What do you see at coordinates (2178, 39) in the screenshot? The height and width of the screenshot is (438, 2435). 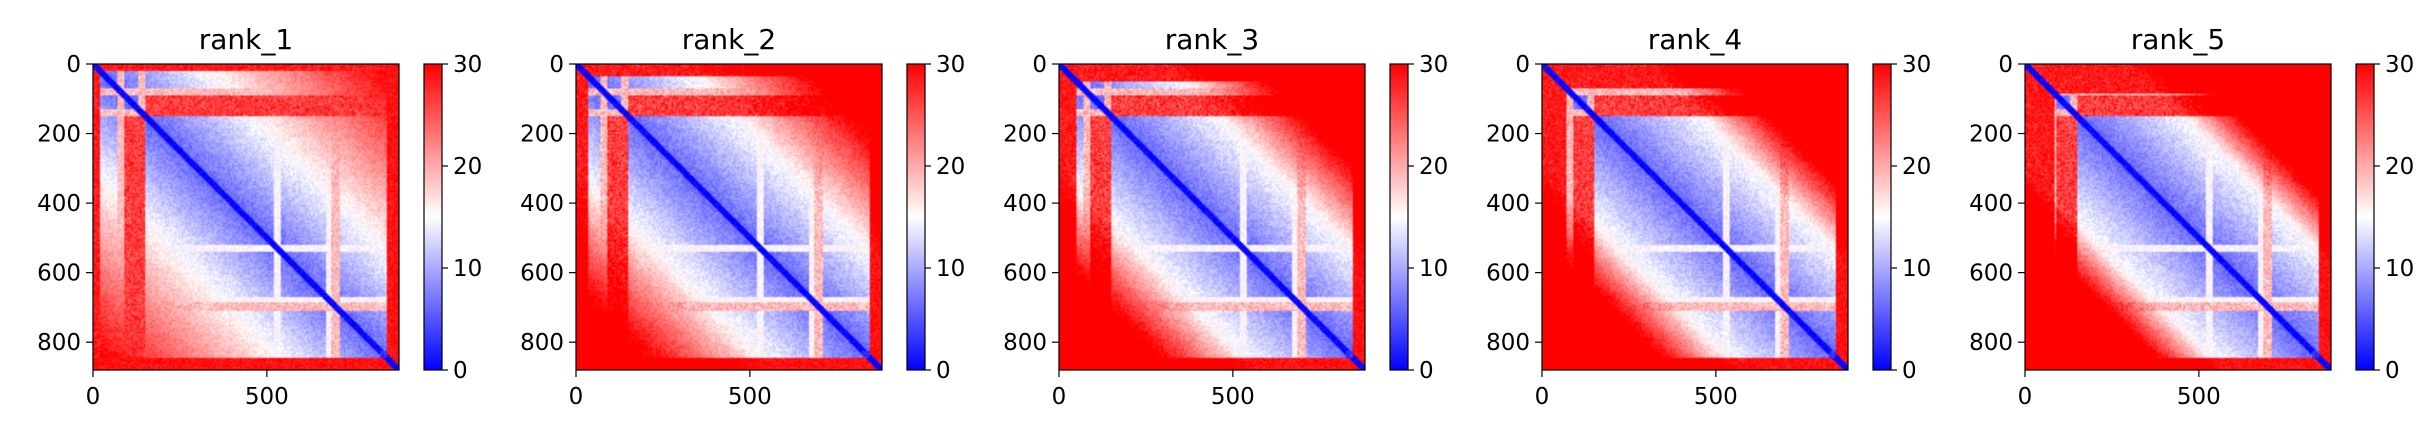 I see `chart-title: rank_5` at bounding box center [2178, 39].